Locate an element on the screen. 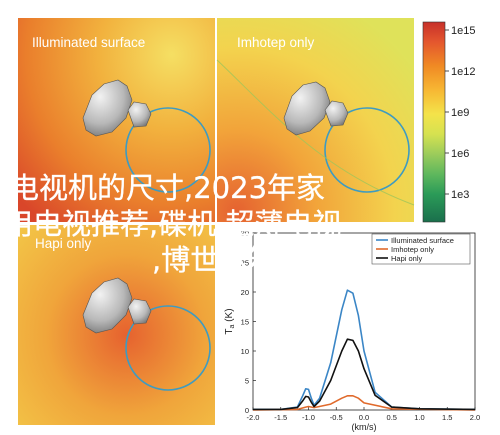 The height and width of the screenshot is (435, 500). y-tick-label: 15 is located at coordinates (245, 322).